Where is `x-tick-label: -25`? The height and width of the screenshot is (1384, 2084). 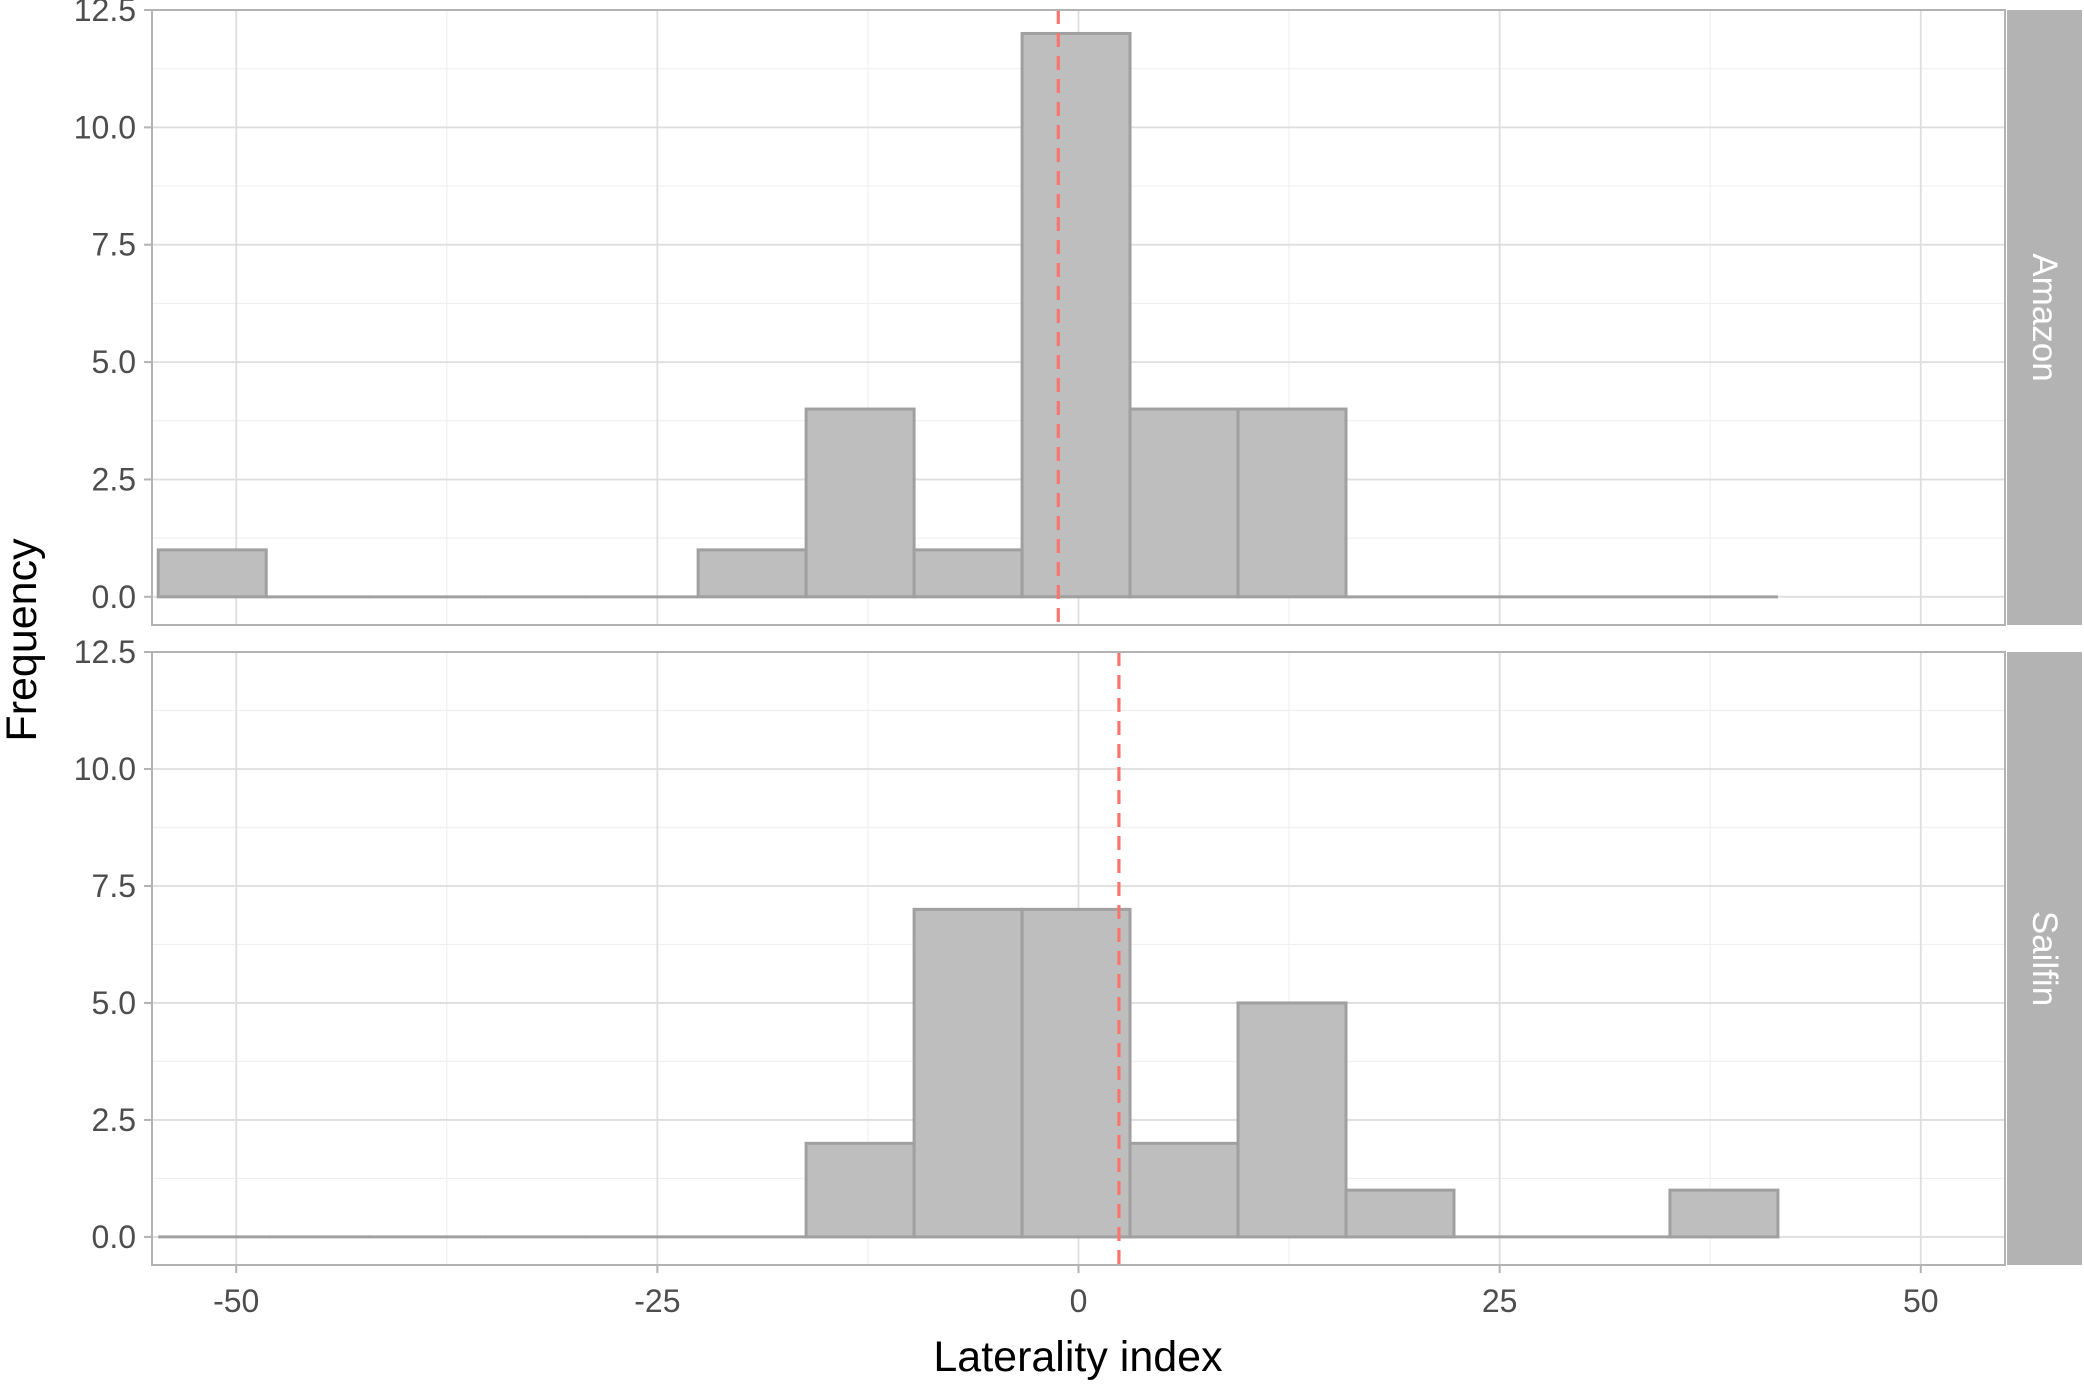
x-tick-label: -25 is located at coordinates (657, 1301).